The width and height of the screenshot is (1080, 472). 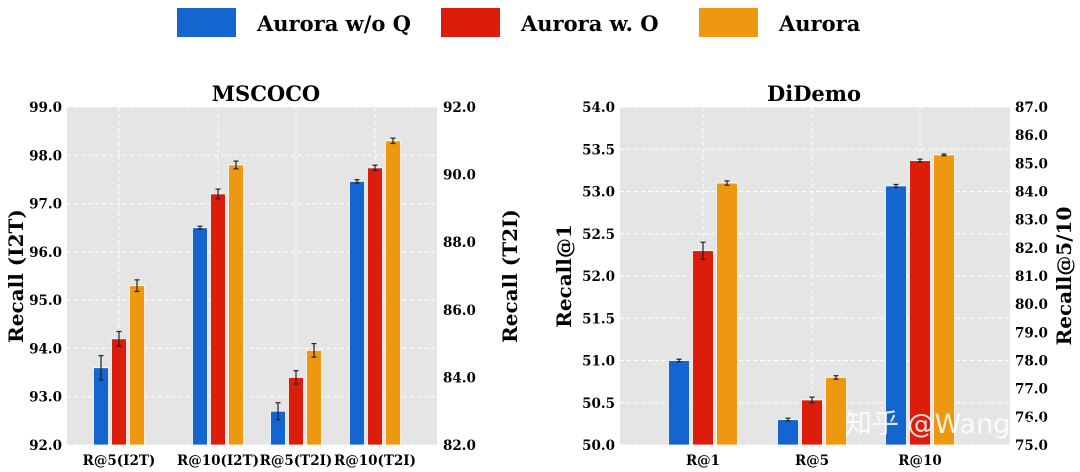 What do you see at coordinates (1064, 276) in the screenshot?
I see `y2-axis-label: Recall@5/10` at bounding box center [1064, 276].